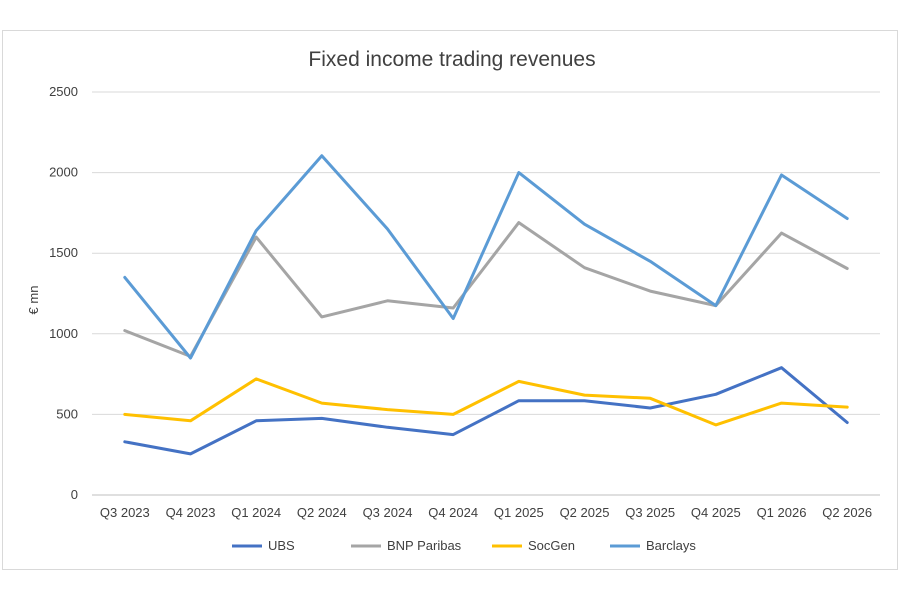  Describe the element at coordinates (388, 512) in the screenshot. I see `x-tick-label: Q3 2024` at that location.